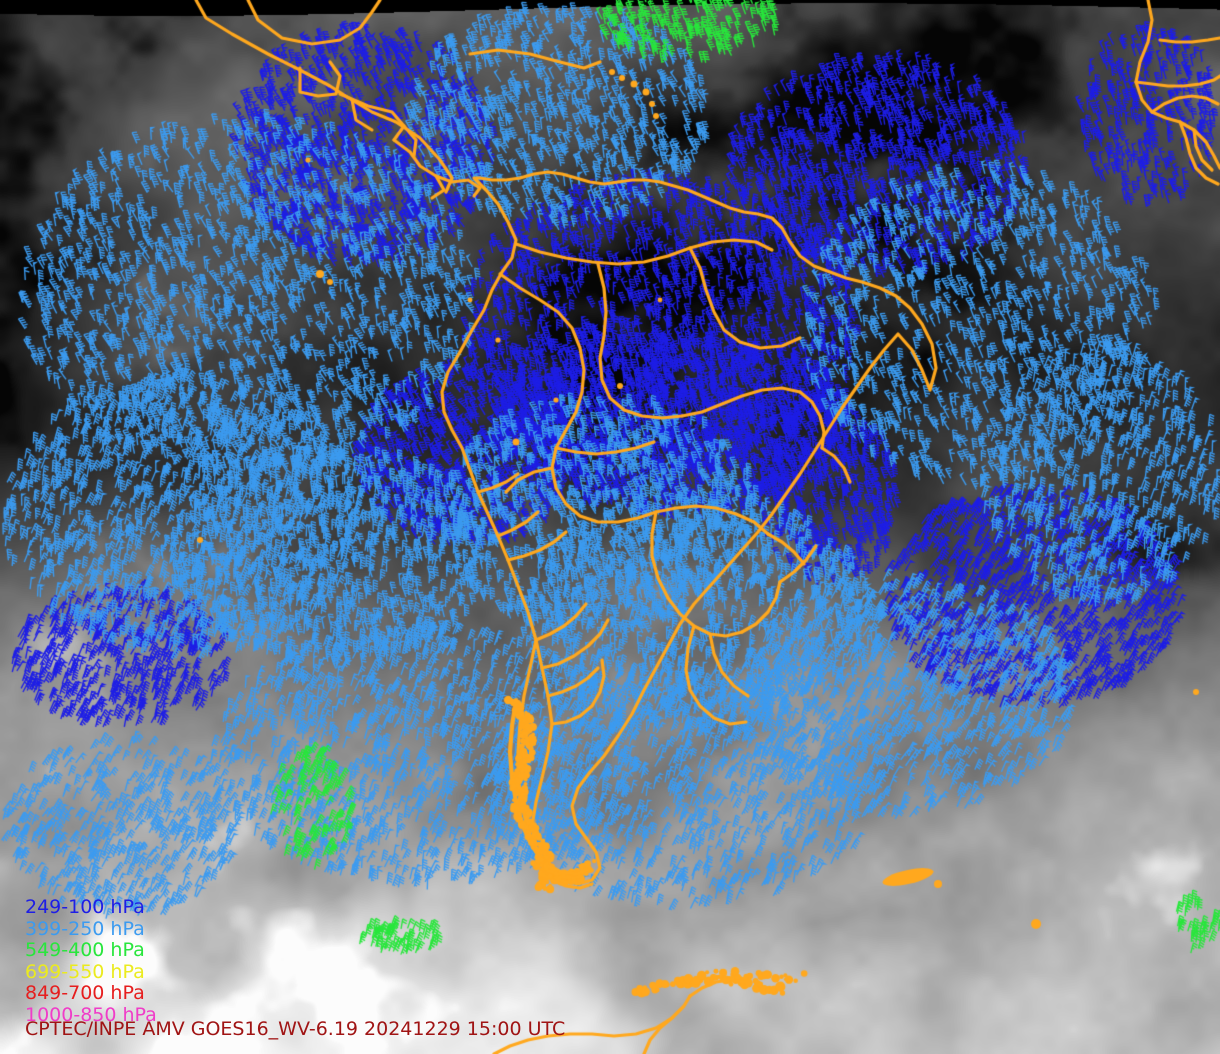  Describe the element at coordinates (85, 928) in the screenshot. I see `legend-item-2: 399-250 hPa` at that location.